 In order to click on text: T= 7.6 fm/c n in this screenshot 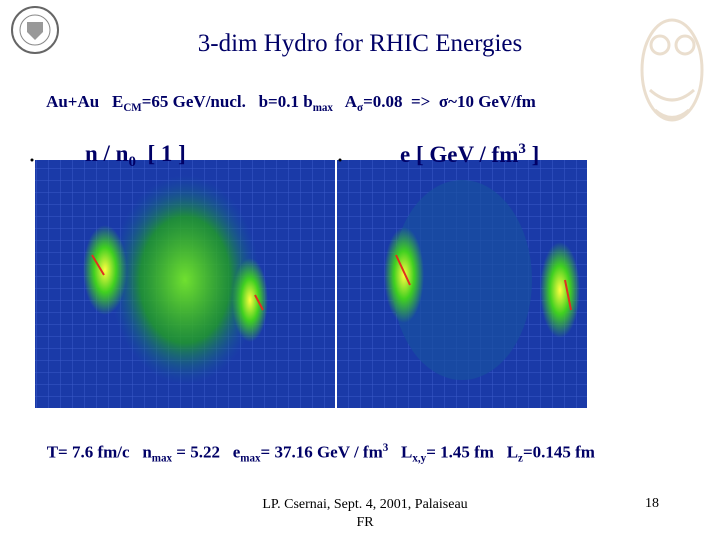, I will do `click(99, 452)`.